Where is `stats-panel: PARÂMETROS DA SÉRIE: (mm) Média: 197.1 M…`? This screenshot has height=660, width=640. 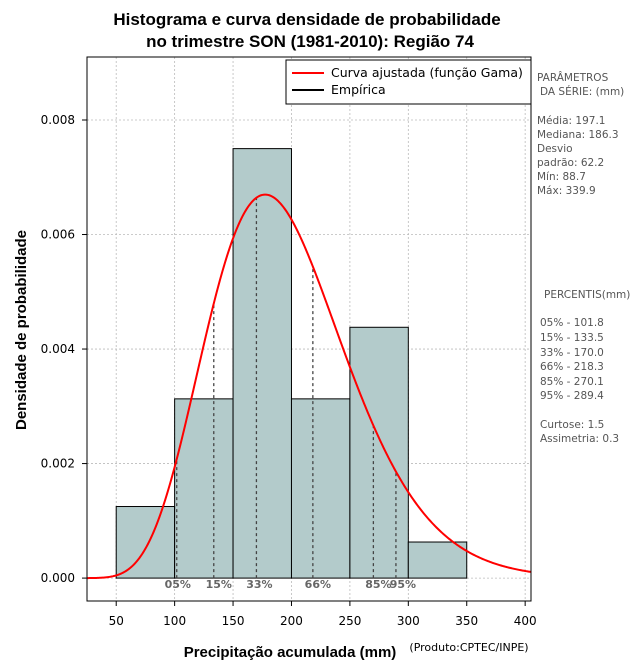
stats-panel: PARÂMETROS DA SÉRIE: (mm) Média: 197.1 M… is located at coordinates (583, 258).